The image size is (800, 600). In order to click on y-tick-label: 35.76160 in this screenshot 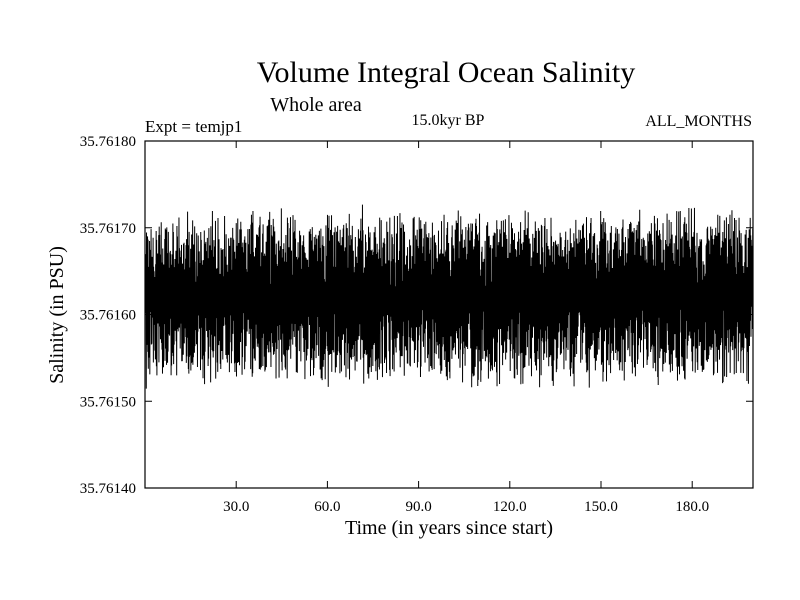, I will do `click(108, 316)`.